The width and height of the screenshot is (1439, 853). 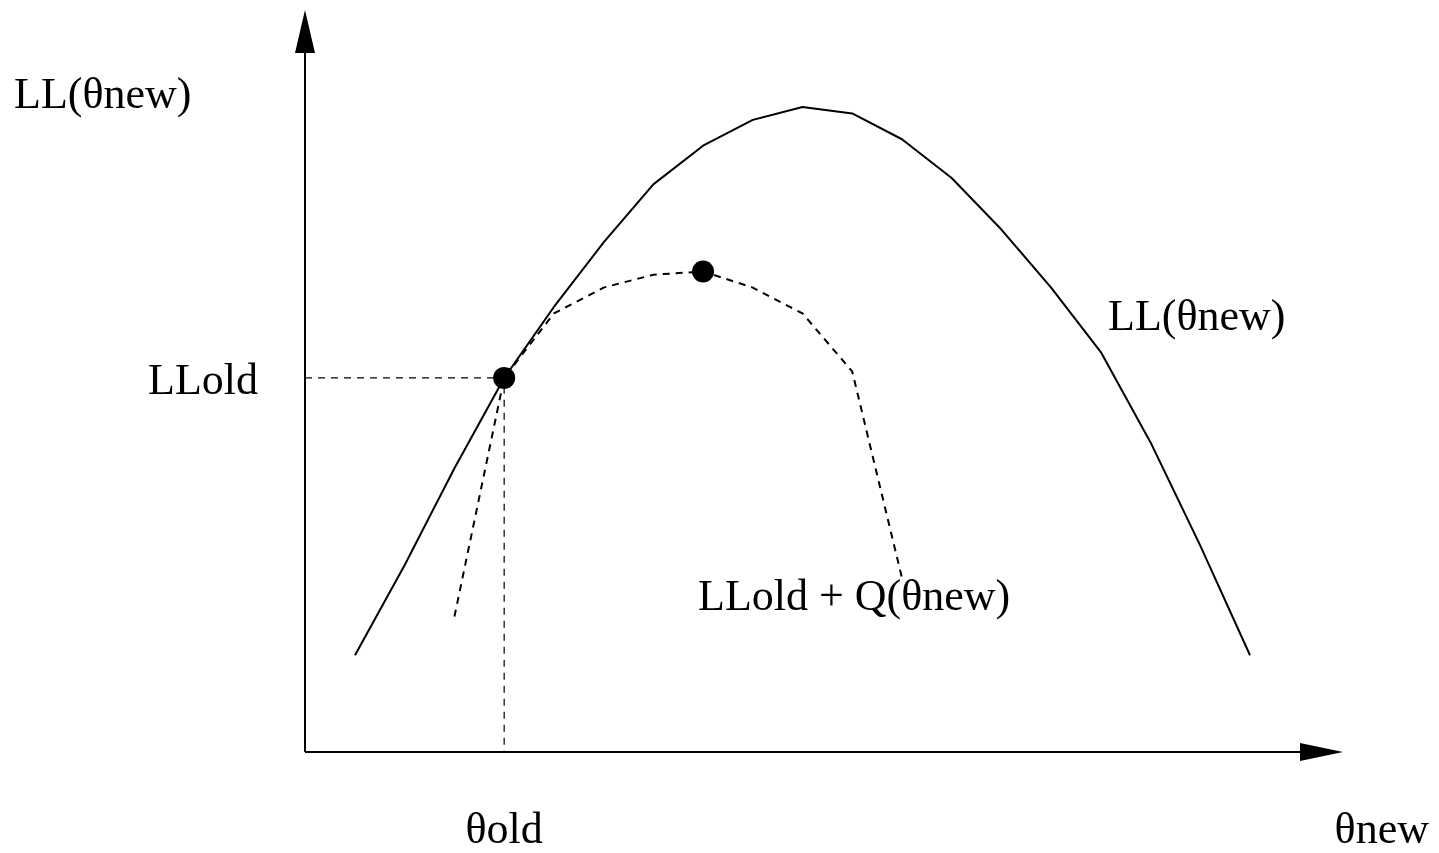 What do you see at coordinates (854, 595) in the screenshot?
I see `series-label: LLold + Q(θnew)` at bounding box center [854, 595].